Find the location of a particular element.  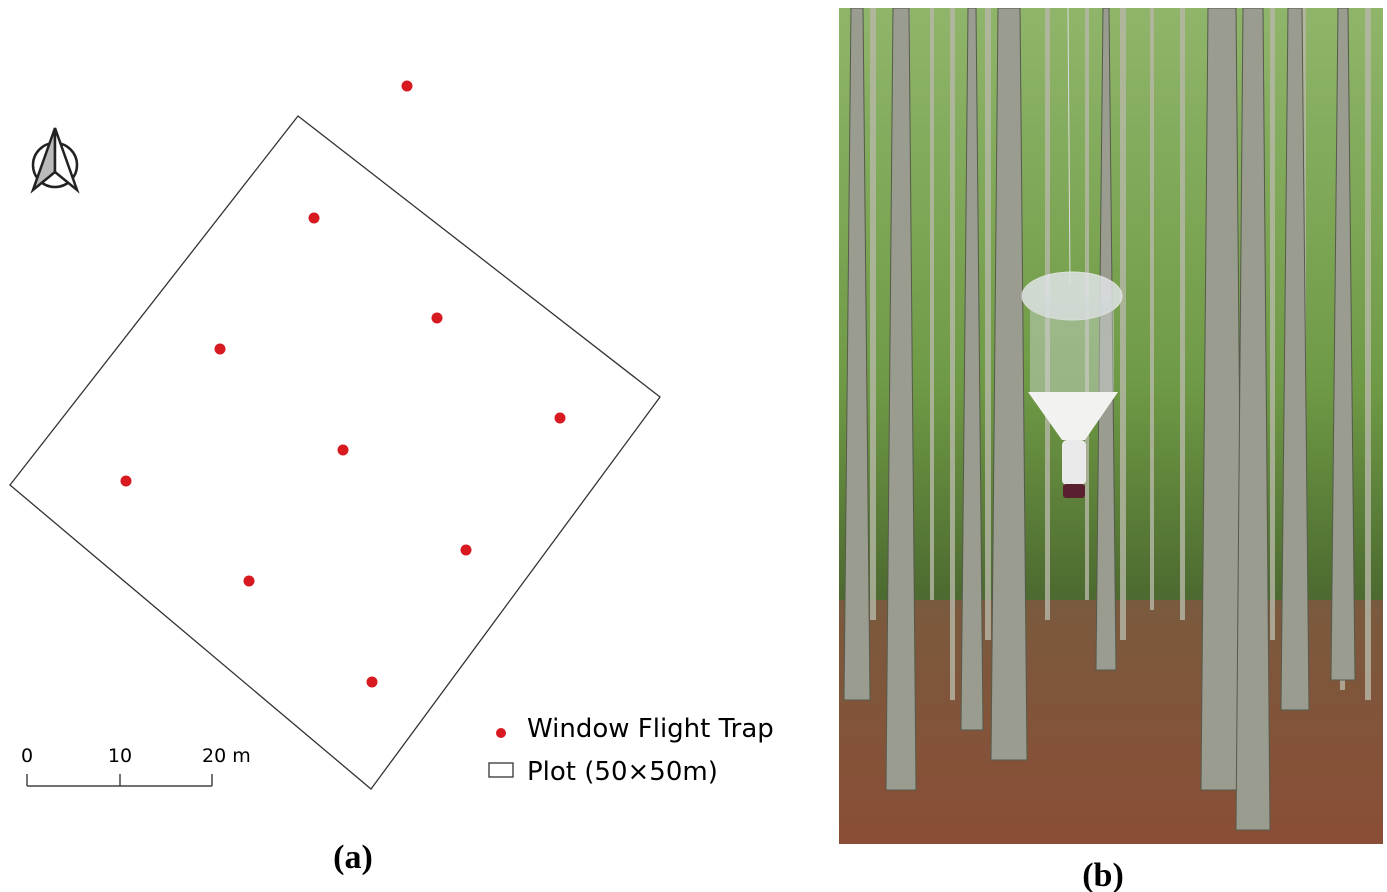

trap-roof is located at coordinates (1072, 296).